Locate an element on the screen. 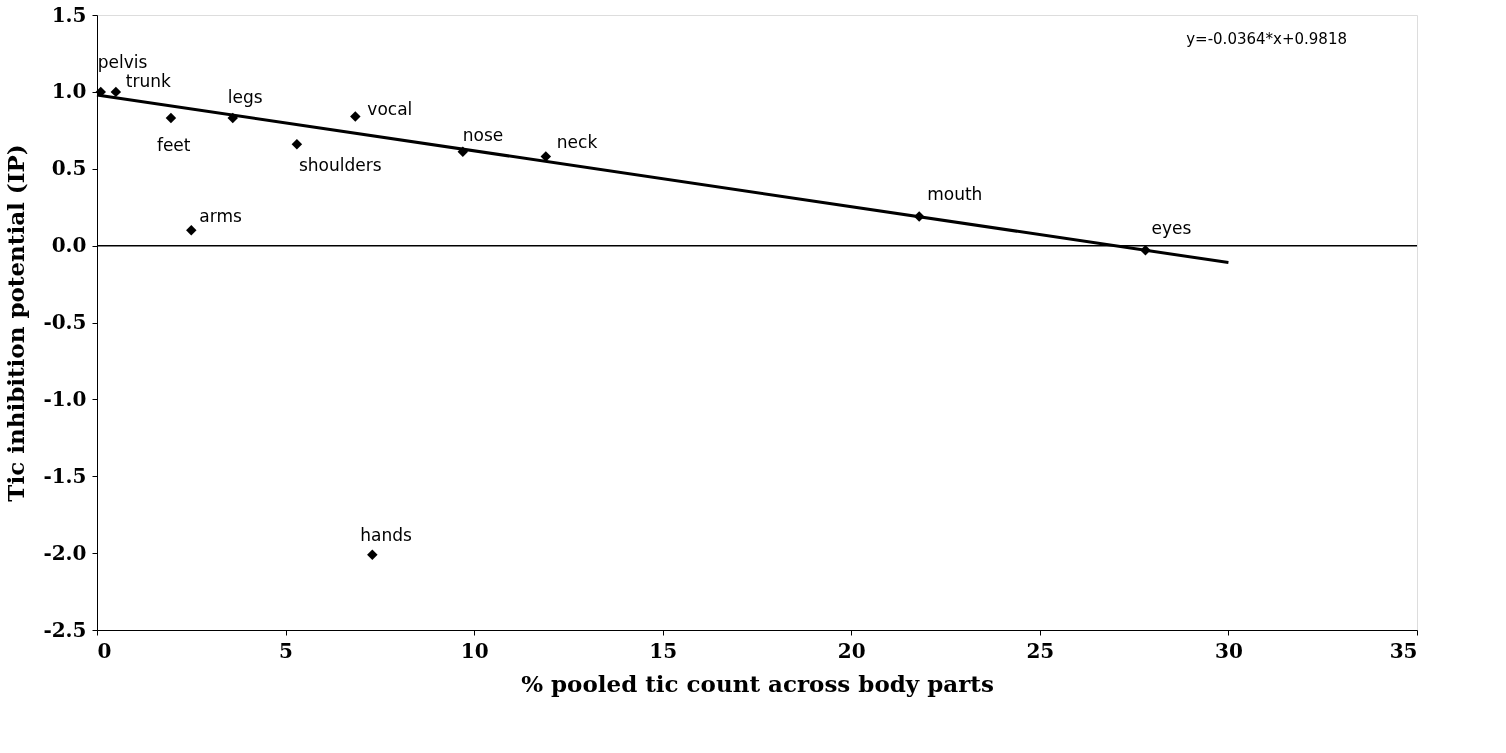 The height and width of the screenshot is (753, 1506). y-tick-label: 1.0 is located at coordinates (69, 91).